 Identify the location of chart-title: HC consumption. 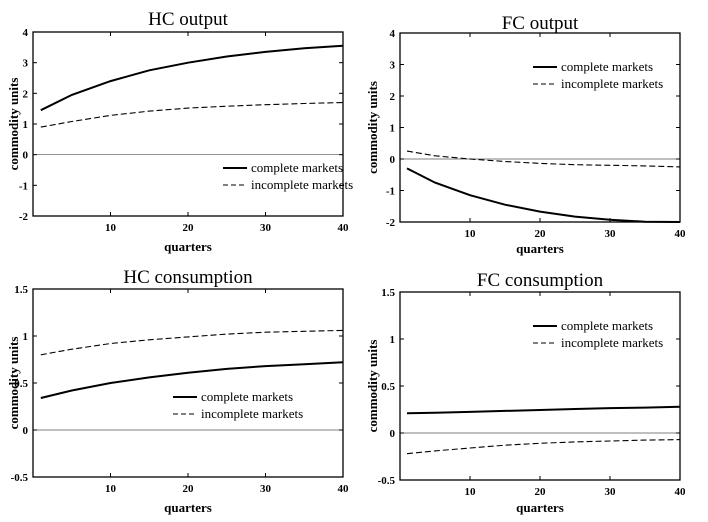
(188, 277).